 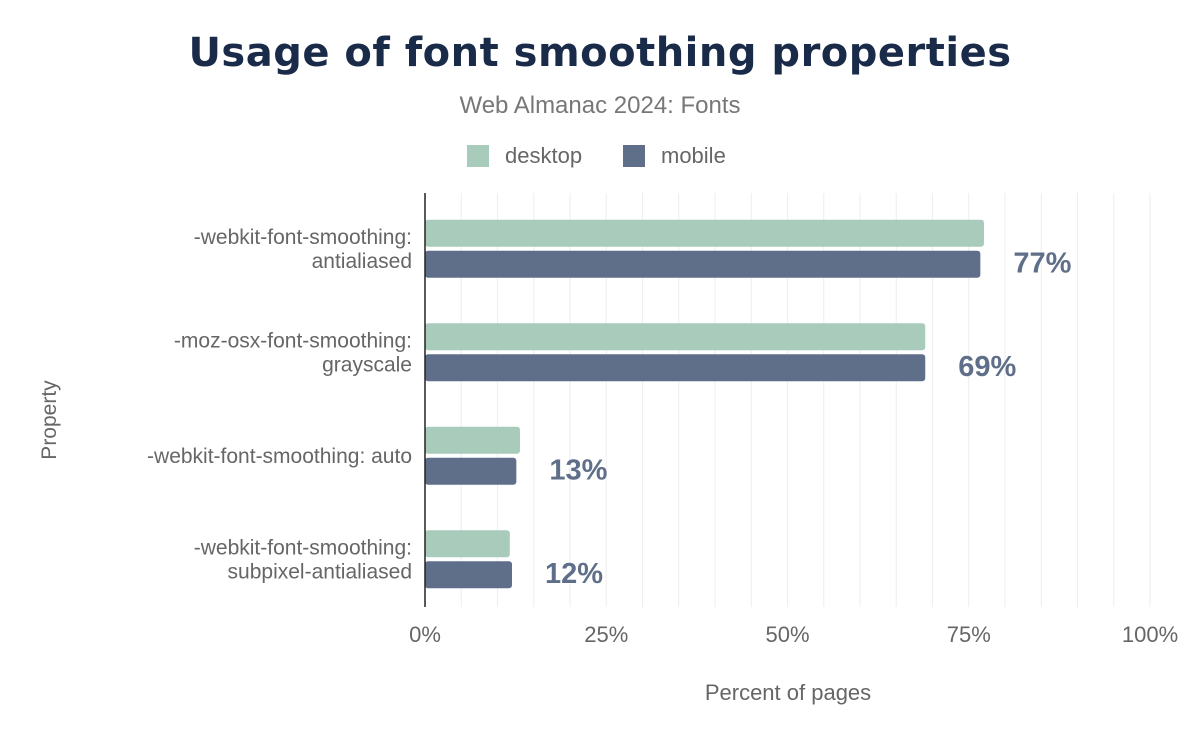 What do you see at coordinates (787, 634) in the screenshot?
I see `x-tick-label: 50%` at bounding box center [787, 634].